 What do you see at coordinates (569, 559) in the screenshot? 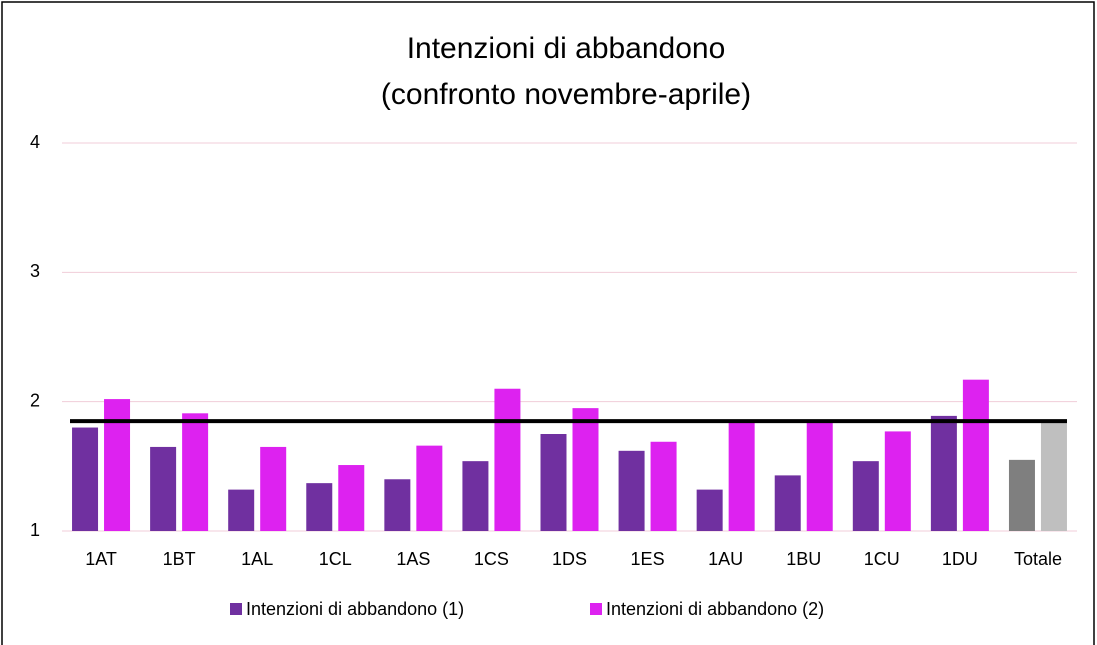
I see `x-tick-label: 1DS` at bounding box center [569, 559].